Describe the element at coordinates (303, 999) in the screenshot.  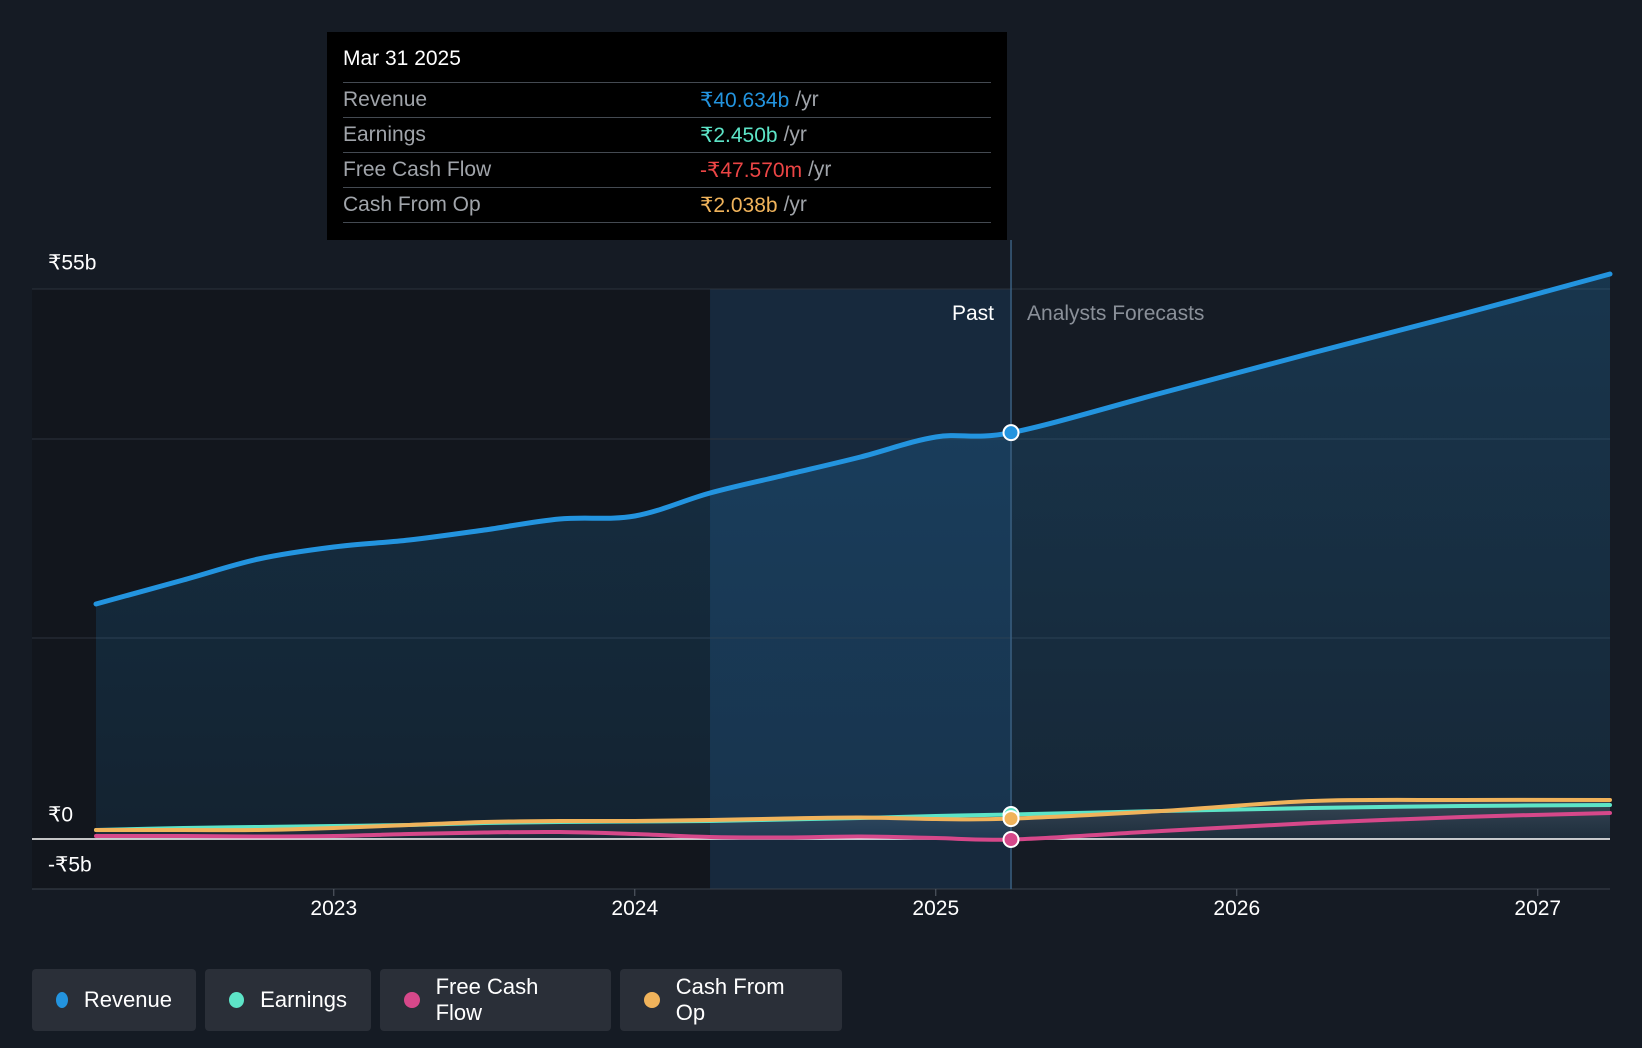
I see `legend-label: Earnings` at that location.